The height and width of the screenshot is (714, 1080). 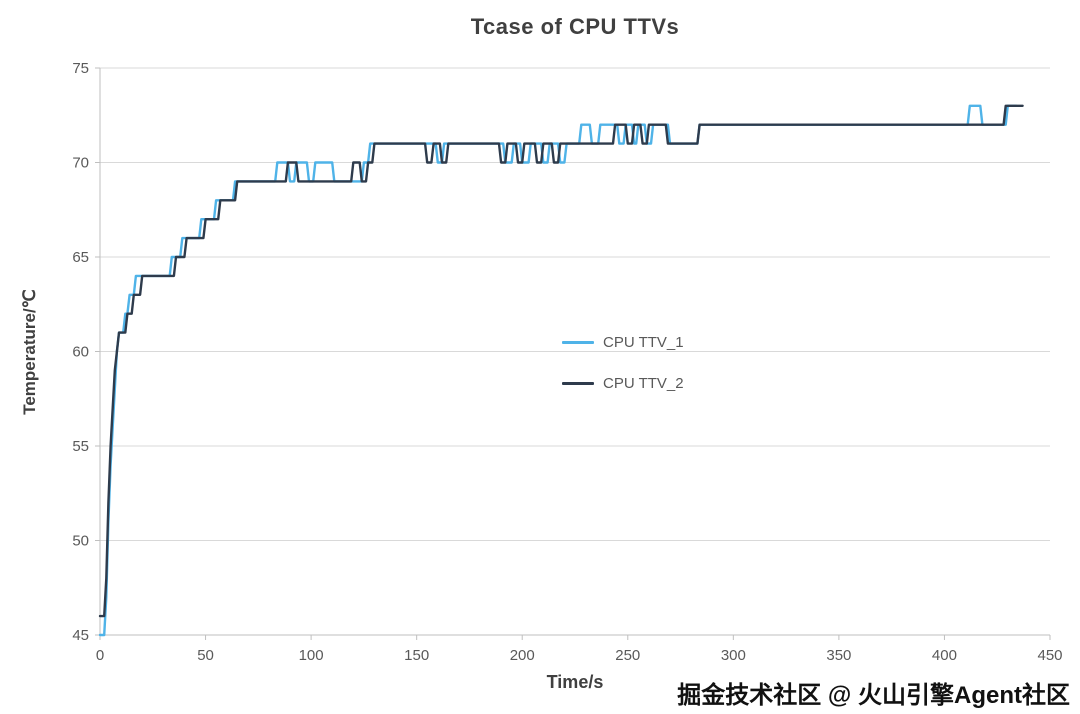 What do you see at coordinates (1049, 655) in the screenshot?
I see `x-tick-label: 450` at bounding box center [1049, 655].